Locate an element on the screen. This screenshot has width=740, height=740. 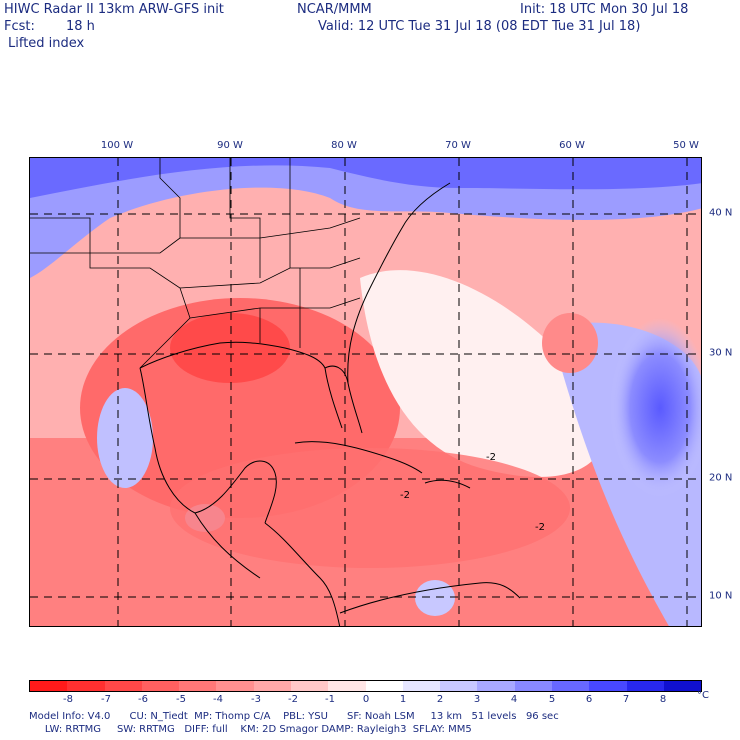
lon-label: 70 W is located at coordinates (458, 145).